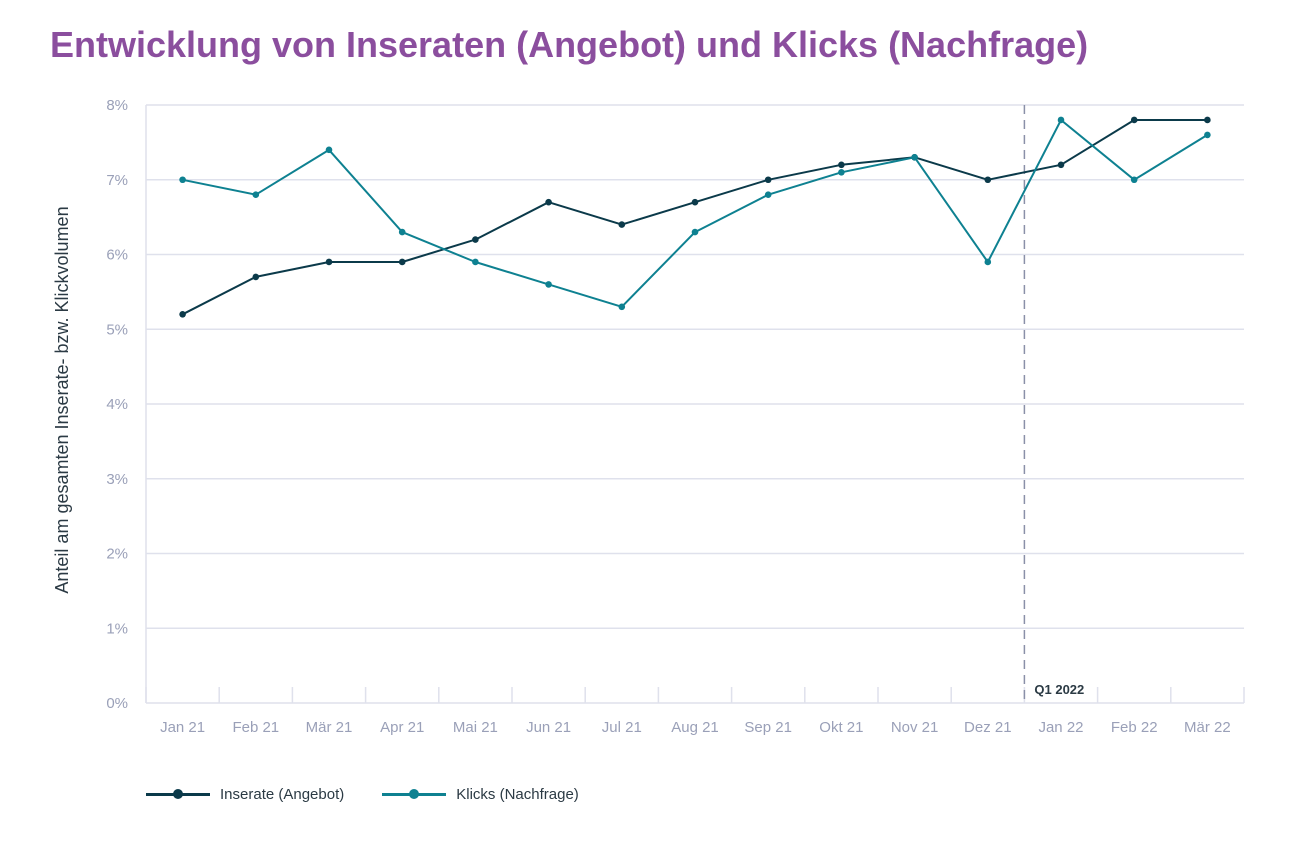 The width and height of the screenshot is (1300, 850). What do you see at coordinates (182, 727) in the screenshot?
I see `x-tick-label: Jan 21` at bounding box center [182, 727].